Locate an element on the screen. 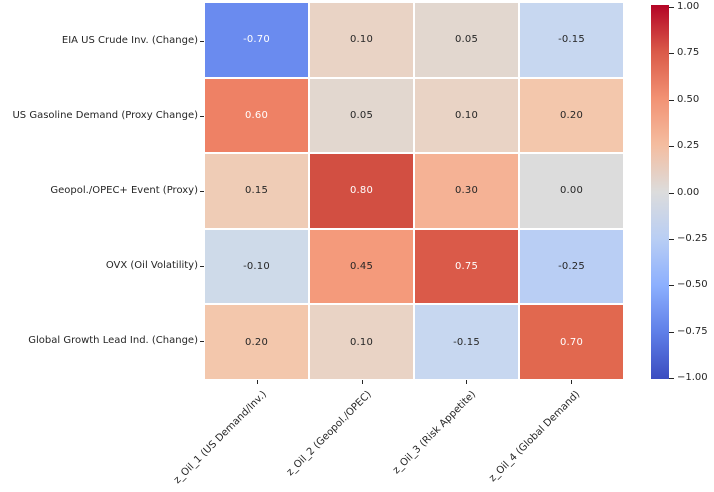 This screenshot has width=714, height=492. heatmap-cell: 0.30 is located at coordinates (466, 191).